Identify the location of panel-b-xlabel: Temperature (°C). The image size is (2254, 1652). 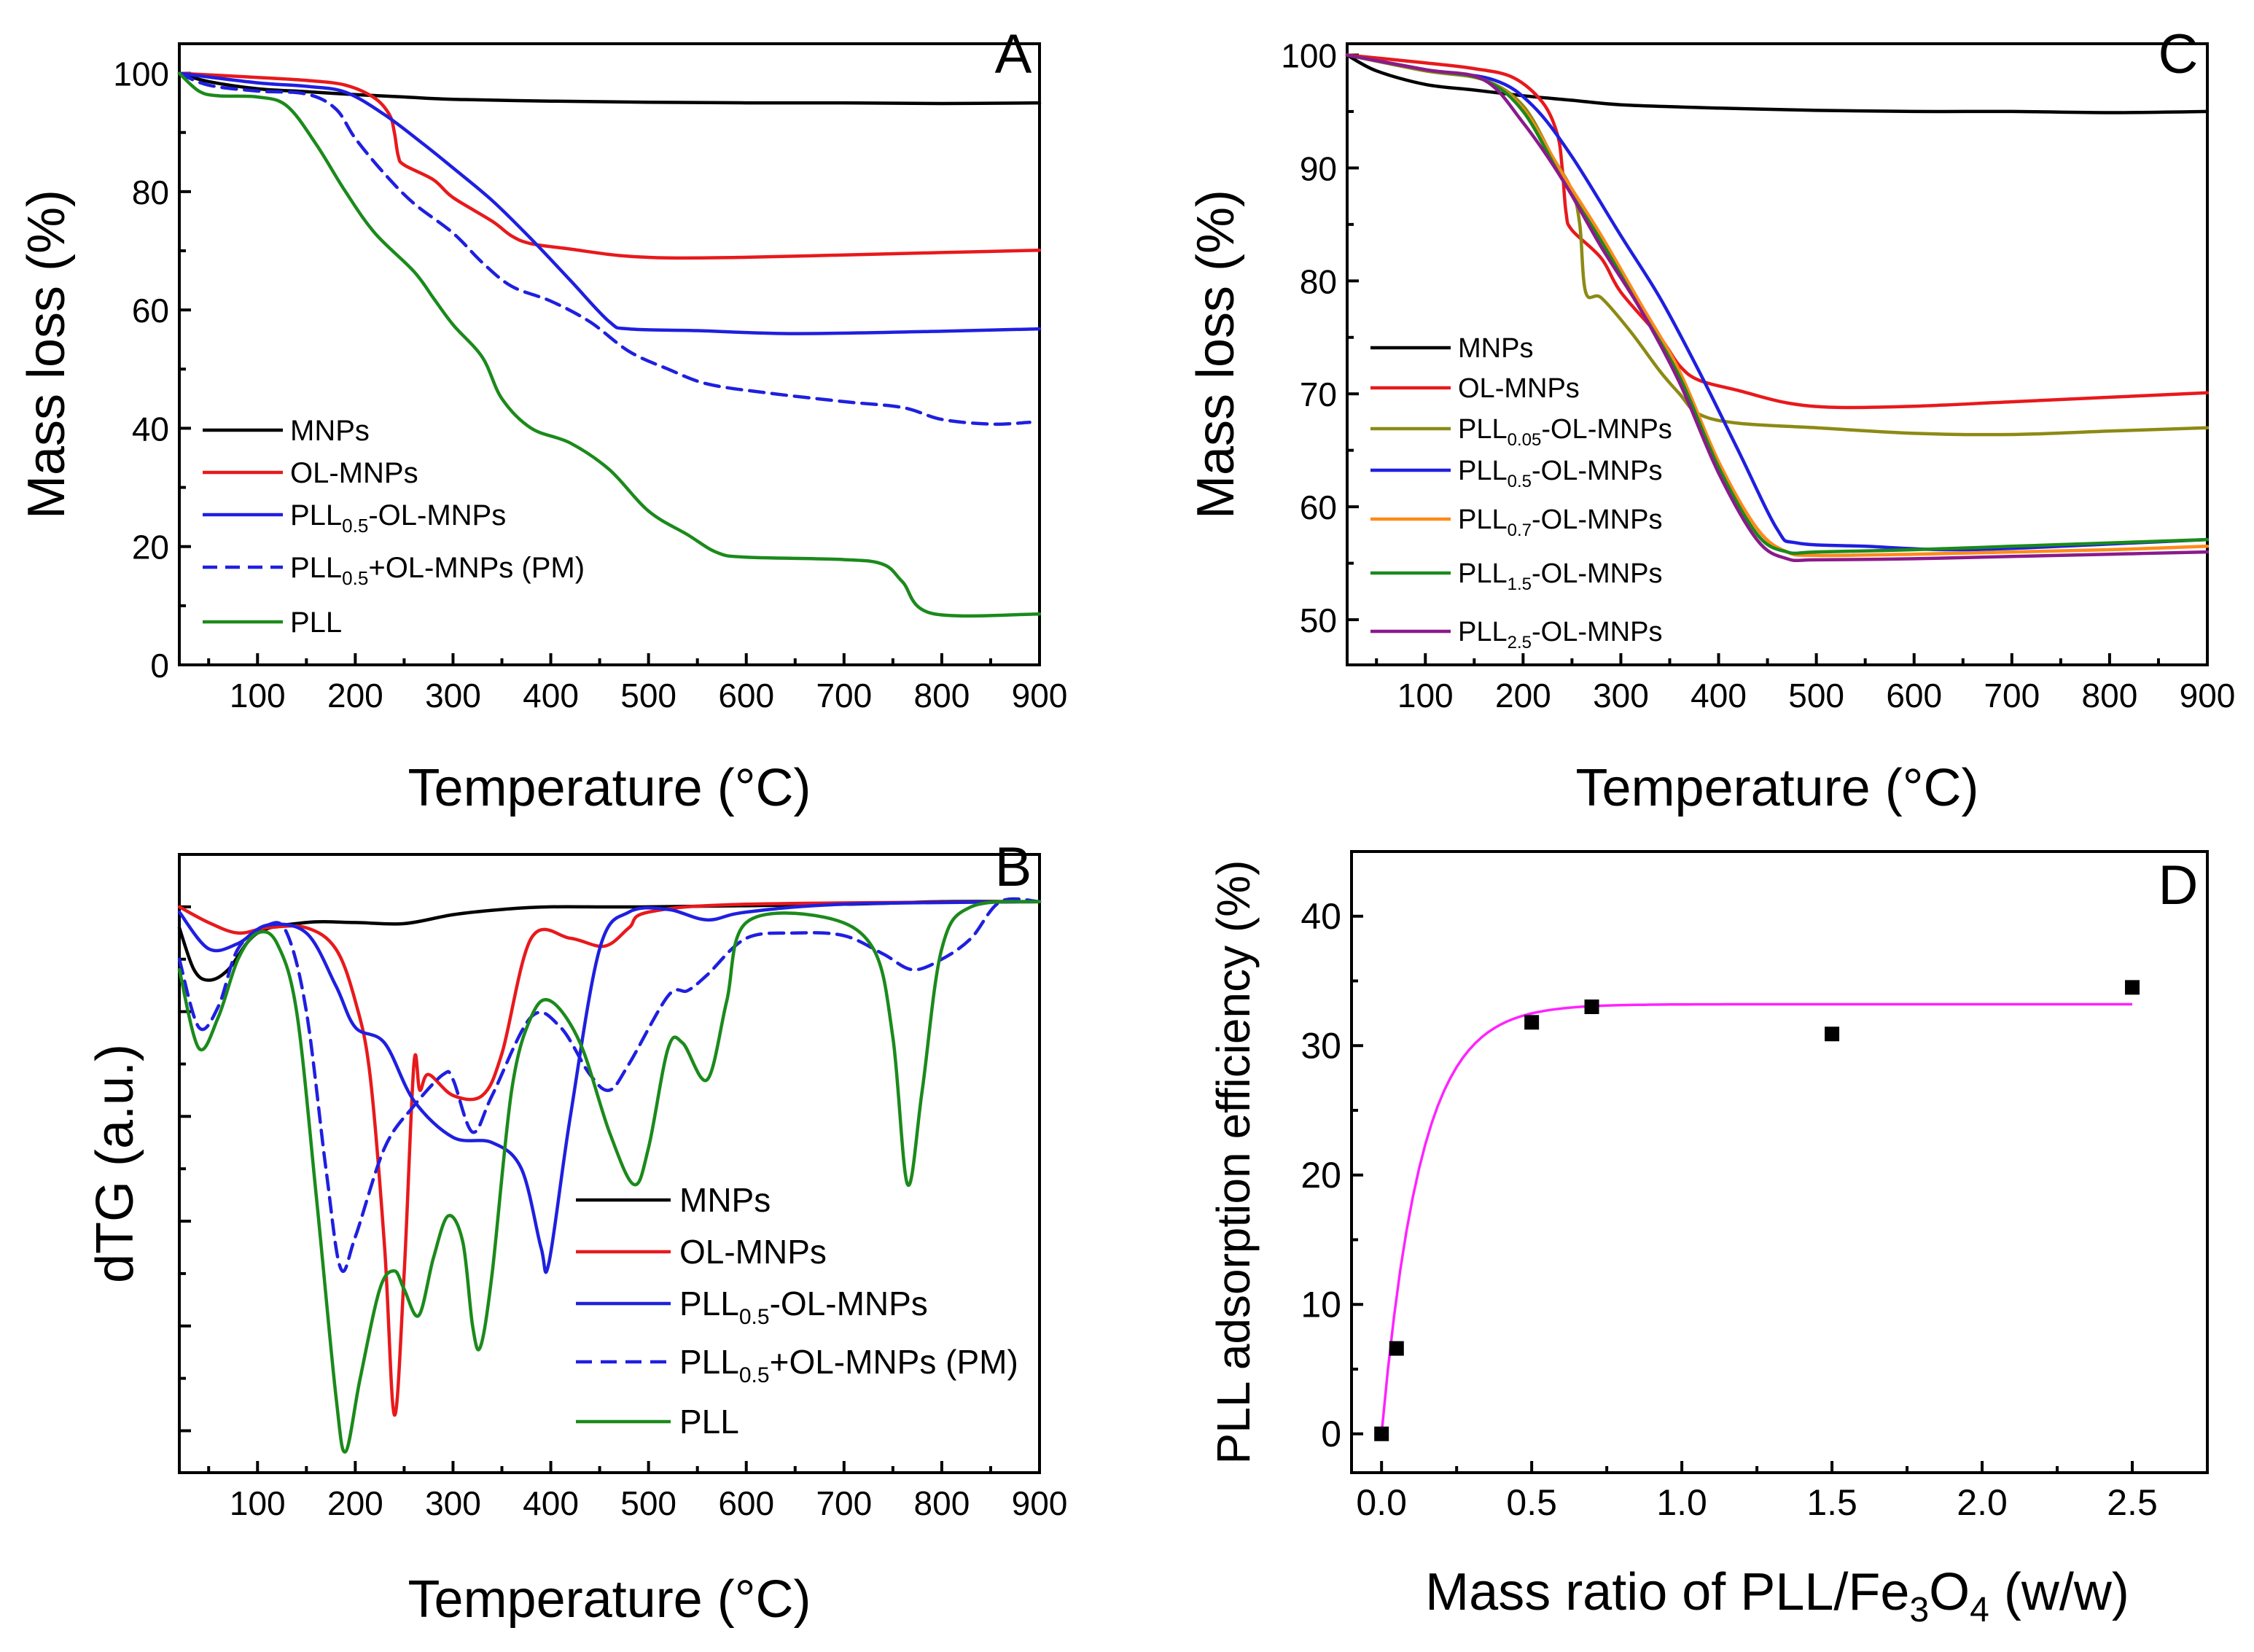
(609, 1599).